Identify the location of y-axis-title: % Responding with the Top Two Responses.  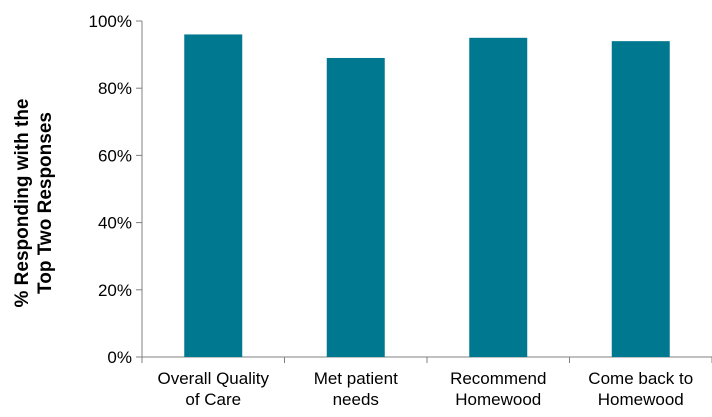
(34, 203).